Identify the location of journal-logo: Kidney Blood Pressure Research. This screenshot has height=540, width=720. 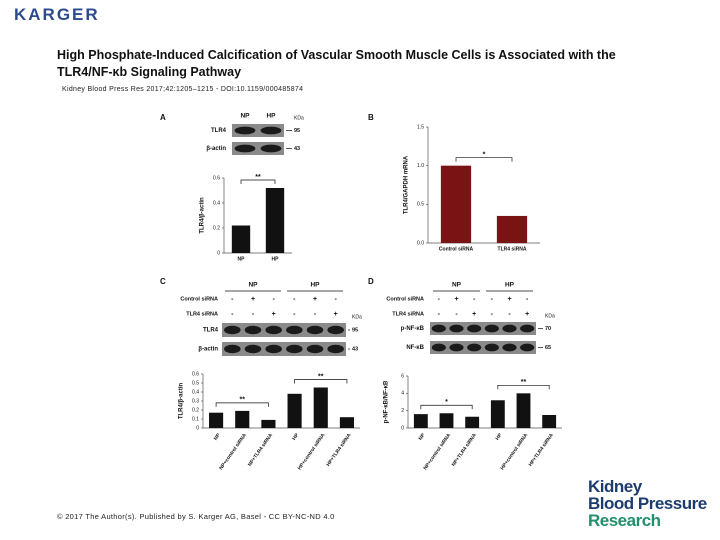
(647, 503).